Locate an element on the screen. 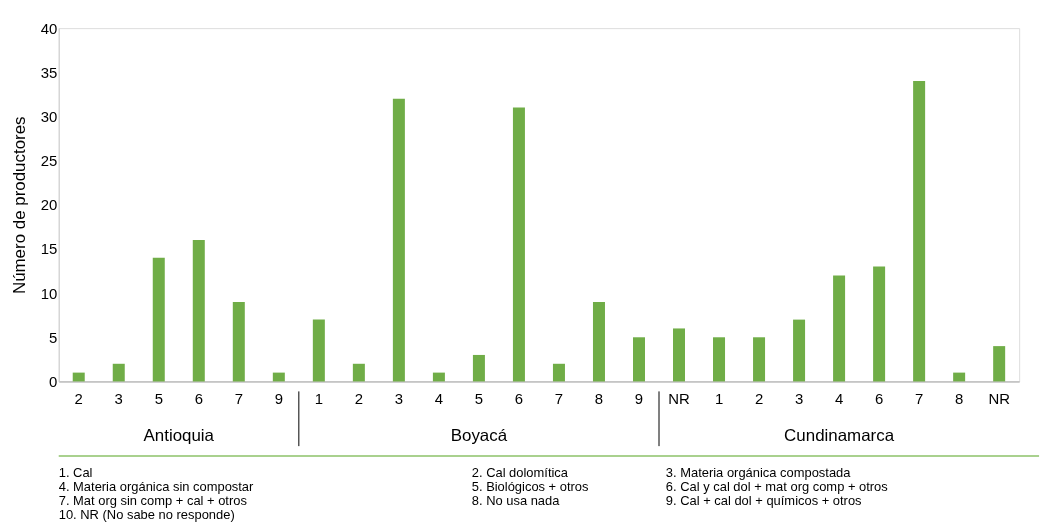  text: 3. Materia orgánica compostada is located at coordinates (758, 472).